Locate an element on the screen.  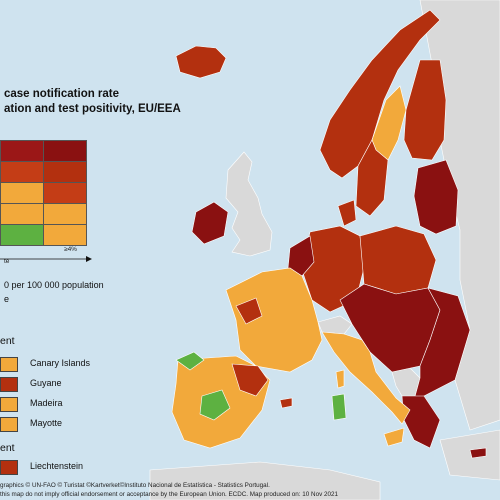
island-sicily is located at coordinates (394, 437).